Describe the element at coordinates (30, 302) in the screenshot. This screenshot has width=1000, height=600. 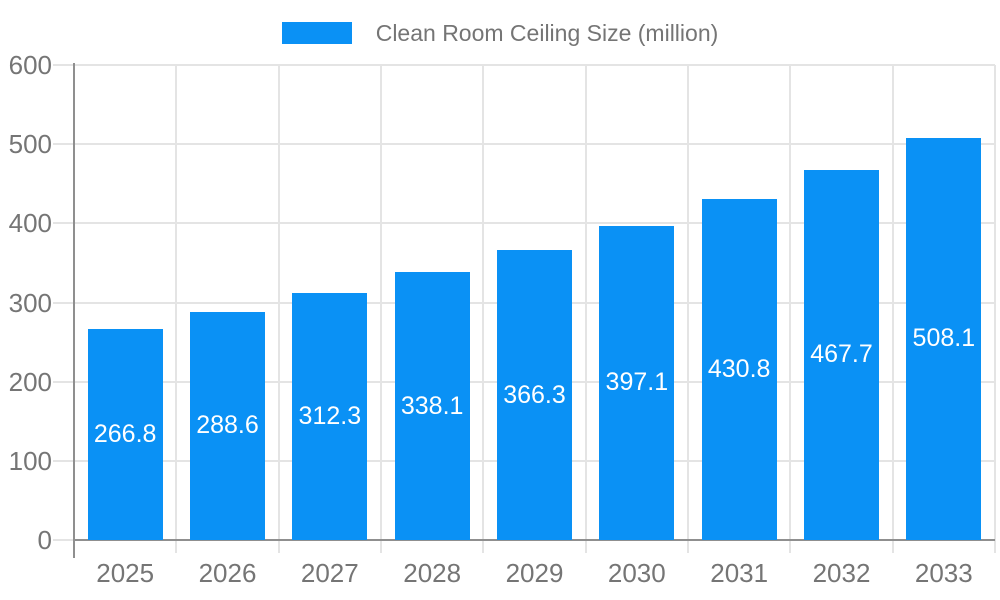
I see `y-axis-label: 300` at that location.